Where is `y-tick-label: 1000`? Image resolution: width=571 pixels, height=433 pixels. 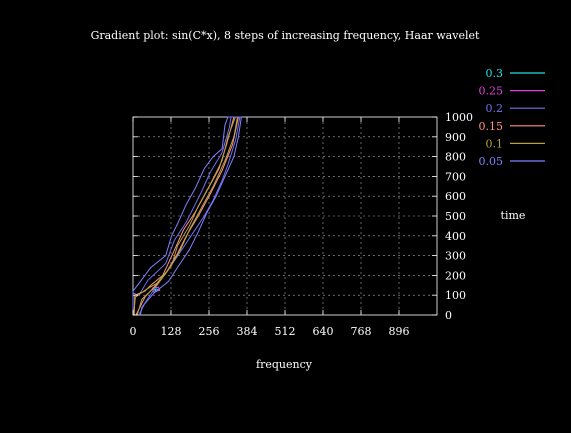
y-tick-label: 1000 is located at coordinates (459, 117).